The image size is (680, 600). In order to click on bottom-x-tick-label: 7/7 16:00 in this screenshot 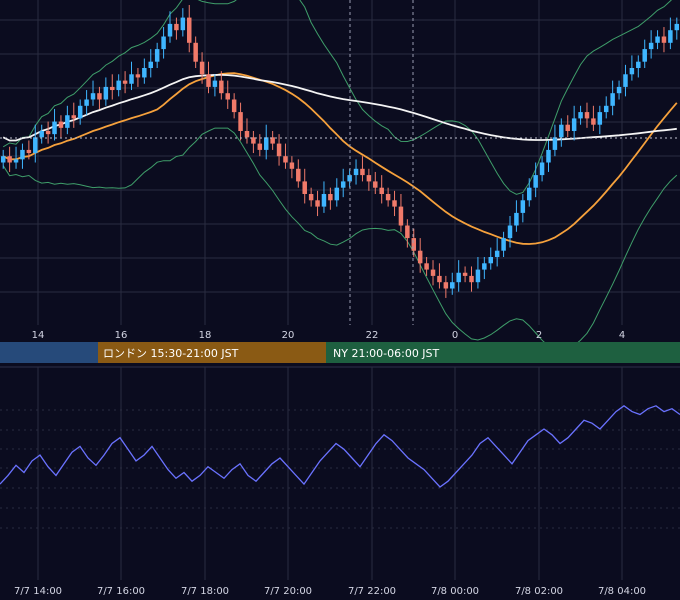, I will do `click(121, 591)`.